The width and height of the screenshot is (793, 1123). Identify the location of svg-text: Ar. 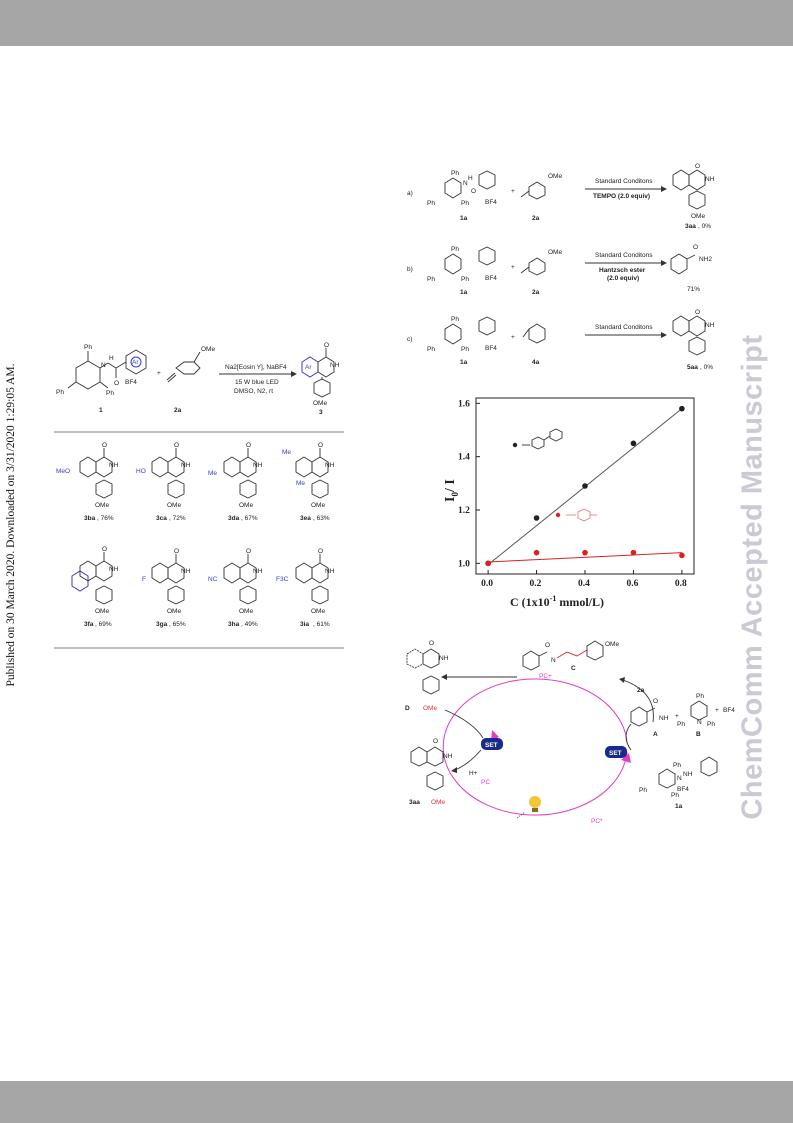
(308, 367).